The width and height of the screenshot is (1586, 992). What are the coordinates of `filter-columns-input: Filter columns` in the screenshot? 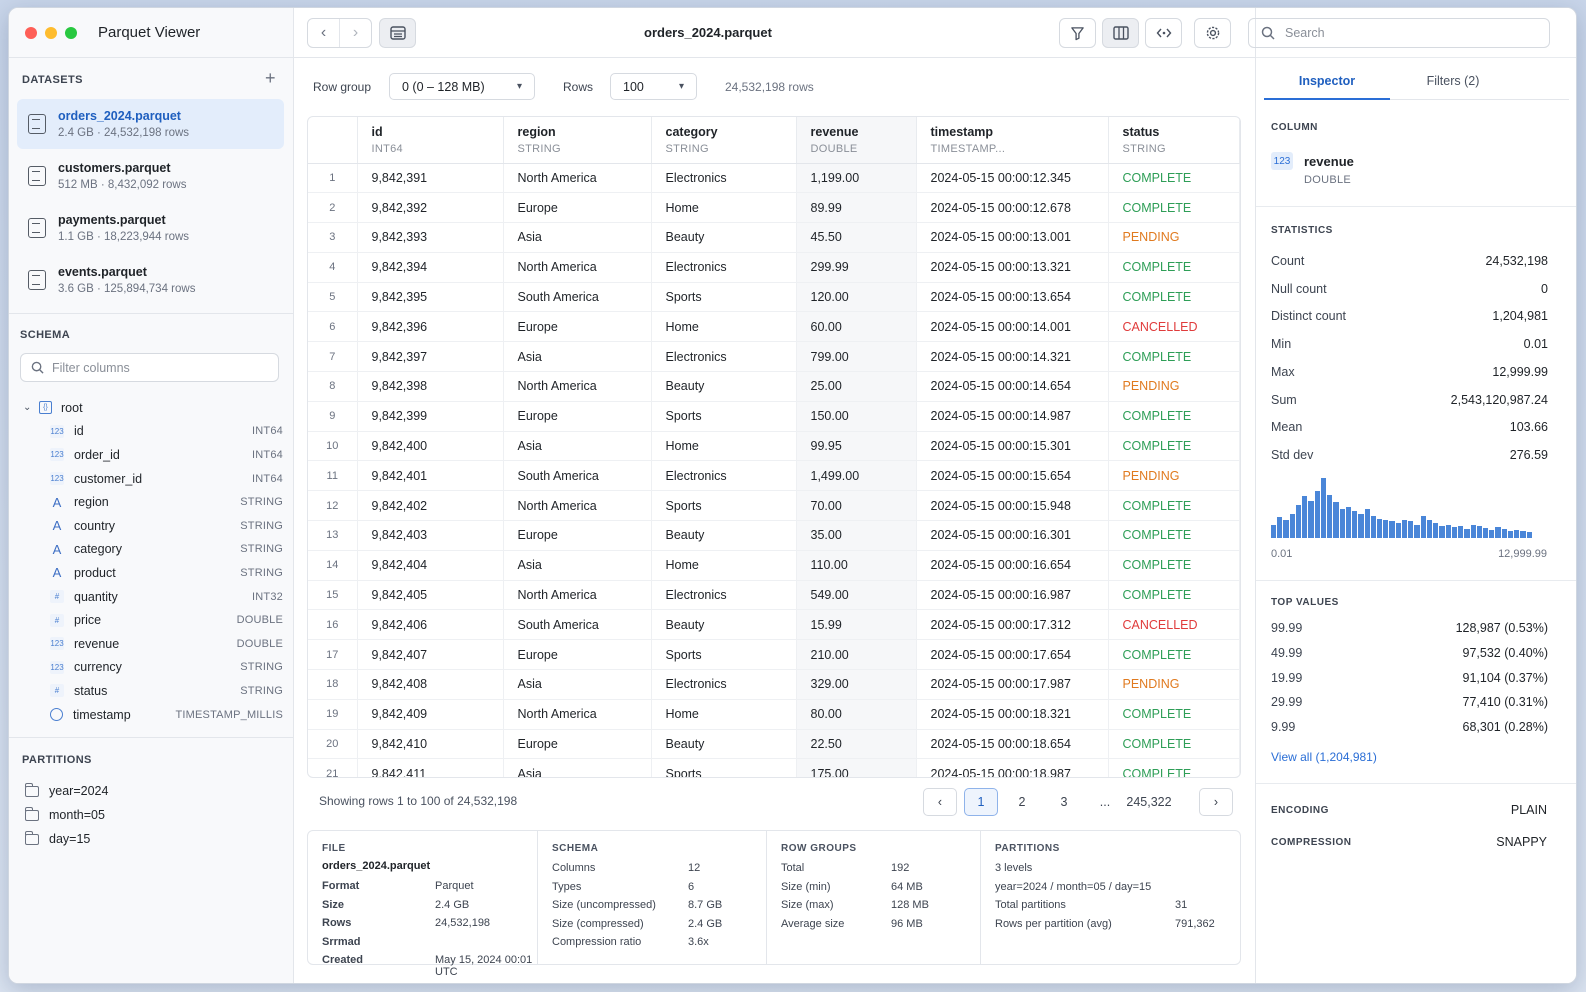 It's located at (149, 367).